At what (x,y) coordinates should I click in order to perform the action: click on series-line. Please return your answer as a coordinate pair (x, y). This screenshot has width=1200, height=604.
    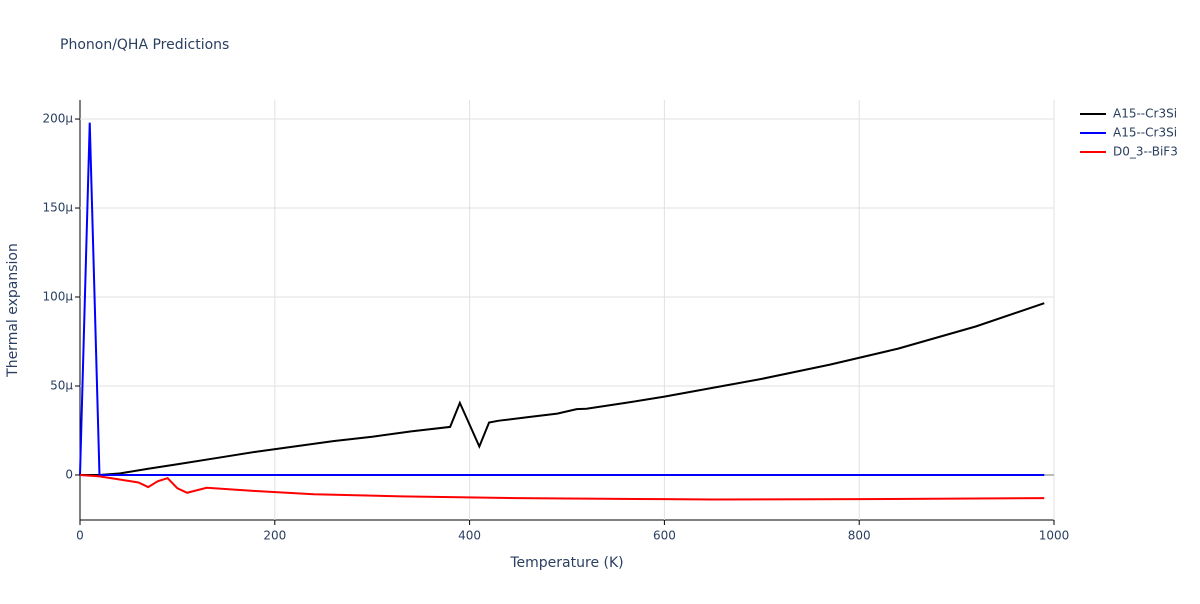
    Looking at the image, I should click on (562, 487).